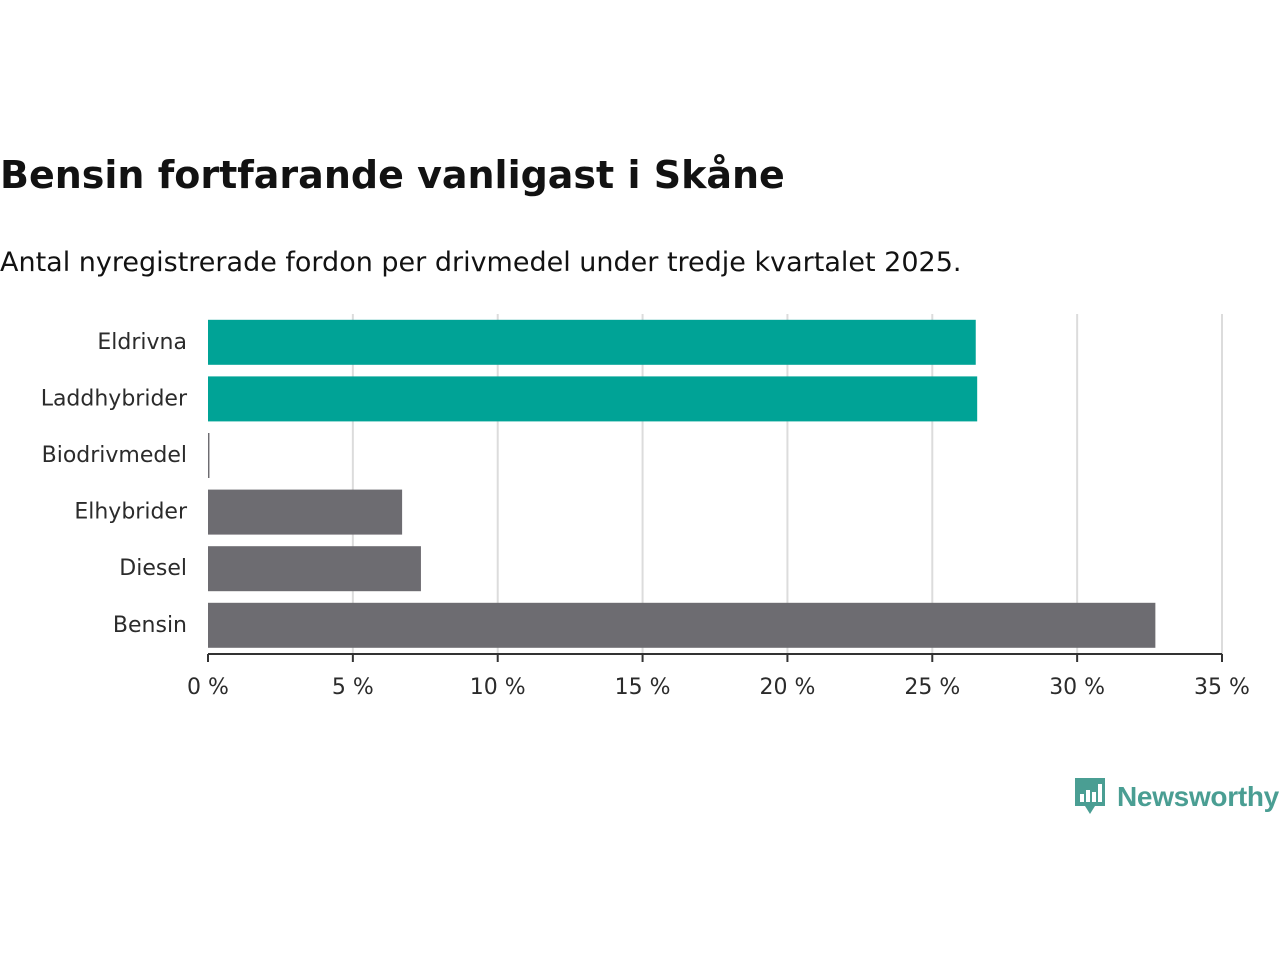 Image resolution: width=1280 pixels, height=960 pixels. What do you see at coordinates (150, 625) in the screenshot?
I see `category-label: Bensin` at bounding box center [150, 625].